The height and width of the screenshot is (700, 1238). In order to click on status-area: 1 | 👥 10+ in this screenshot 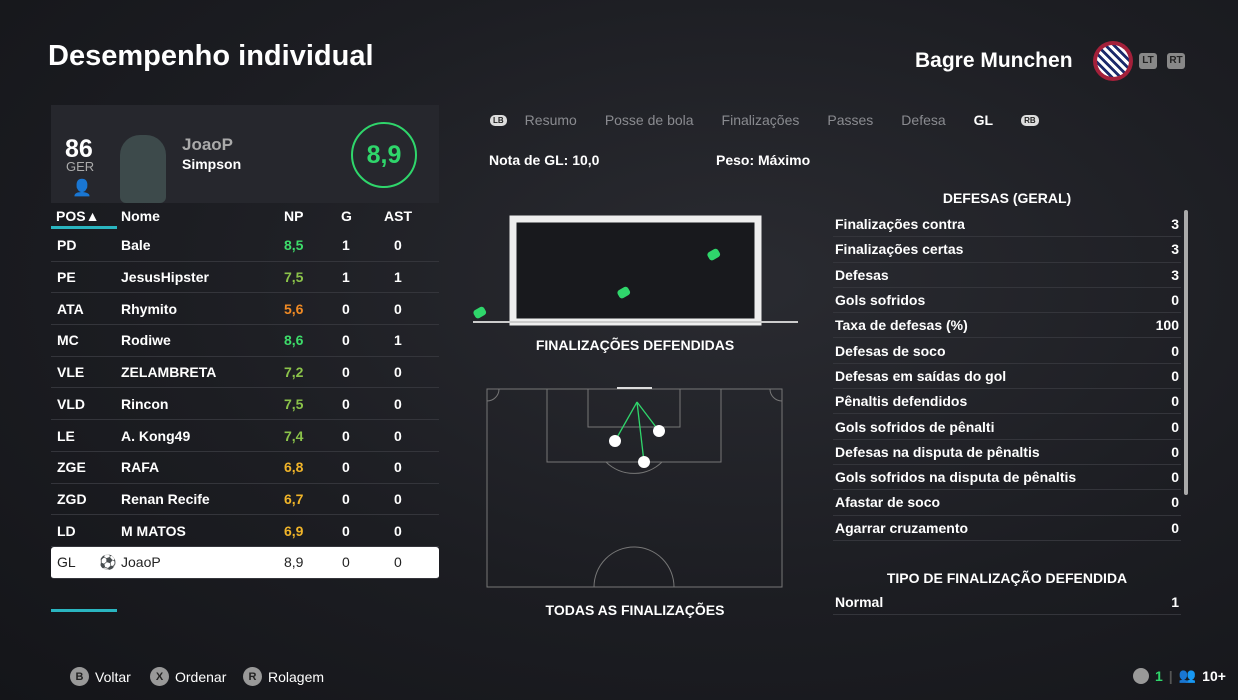, I will do `click(1179, 675)`.